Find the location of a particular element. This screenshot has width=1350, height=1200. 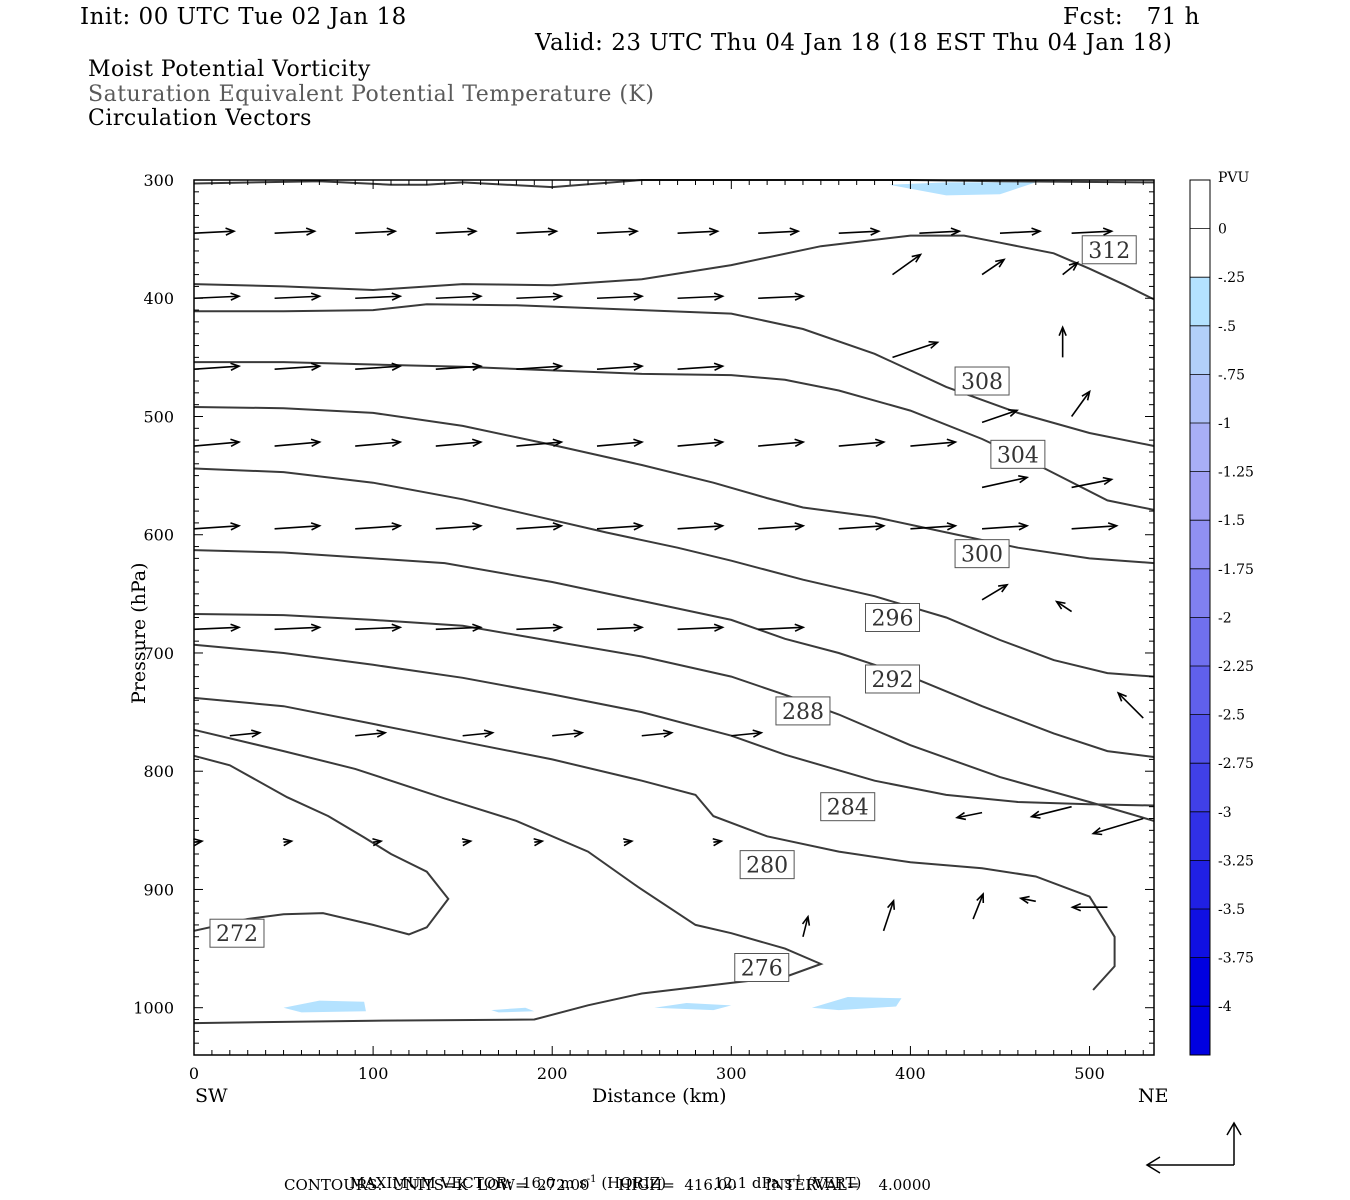

x-tick-label: 0 is located at coordinates (194, 1073).